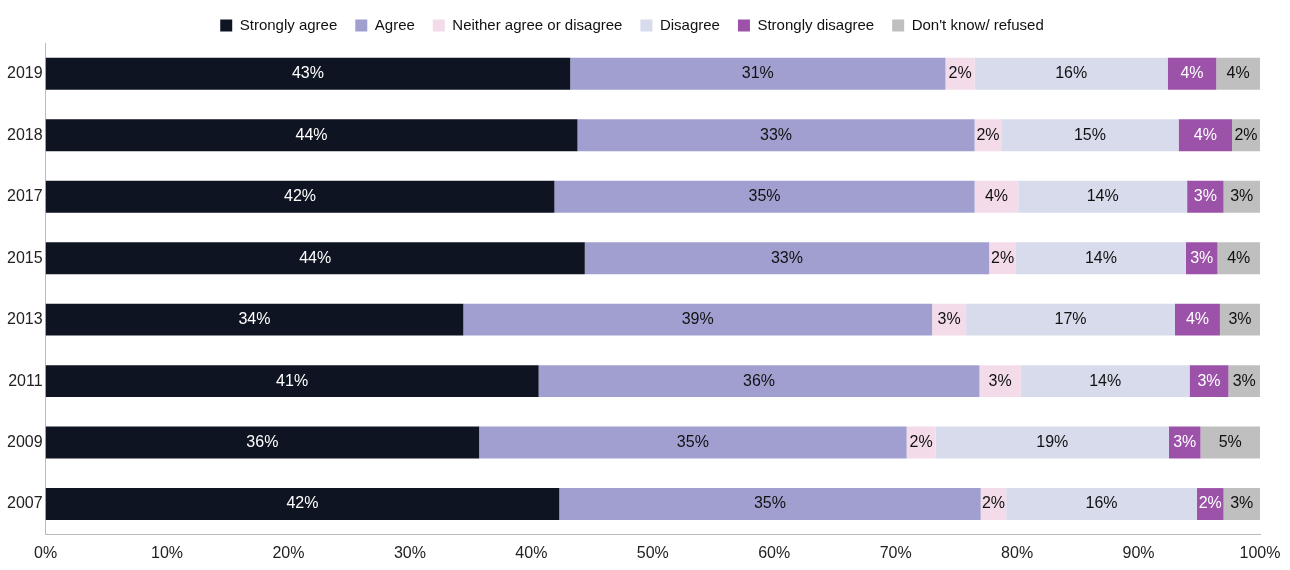  What do you see at coordinates (25, 134) in the screenshot?
I see `y-tick-label: 2018` at bounding box center [25, 134].